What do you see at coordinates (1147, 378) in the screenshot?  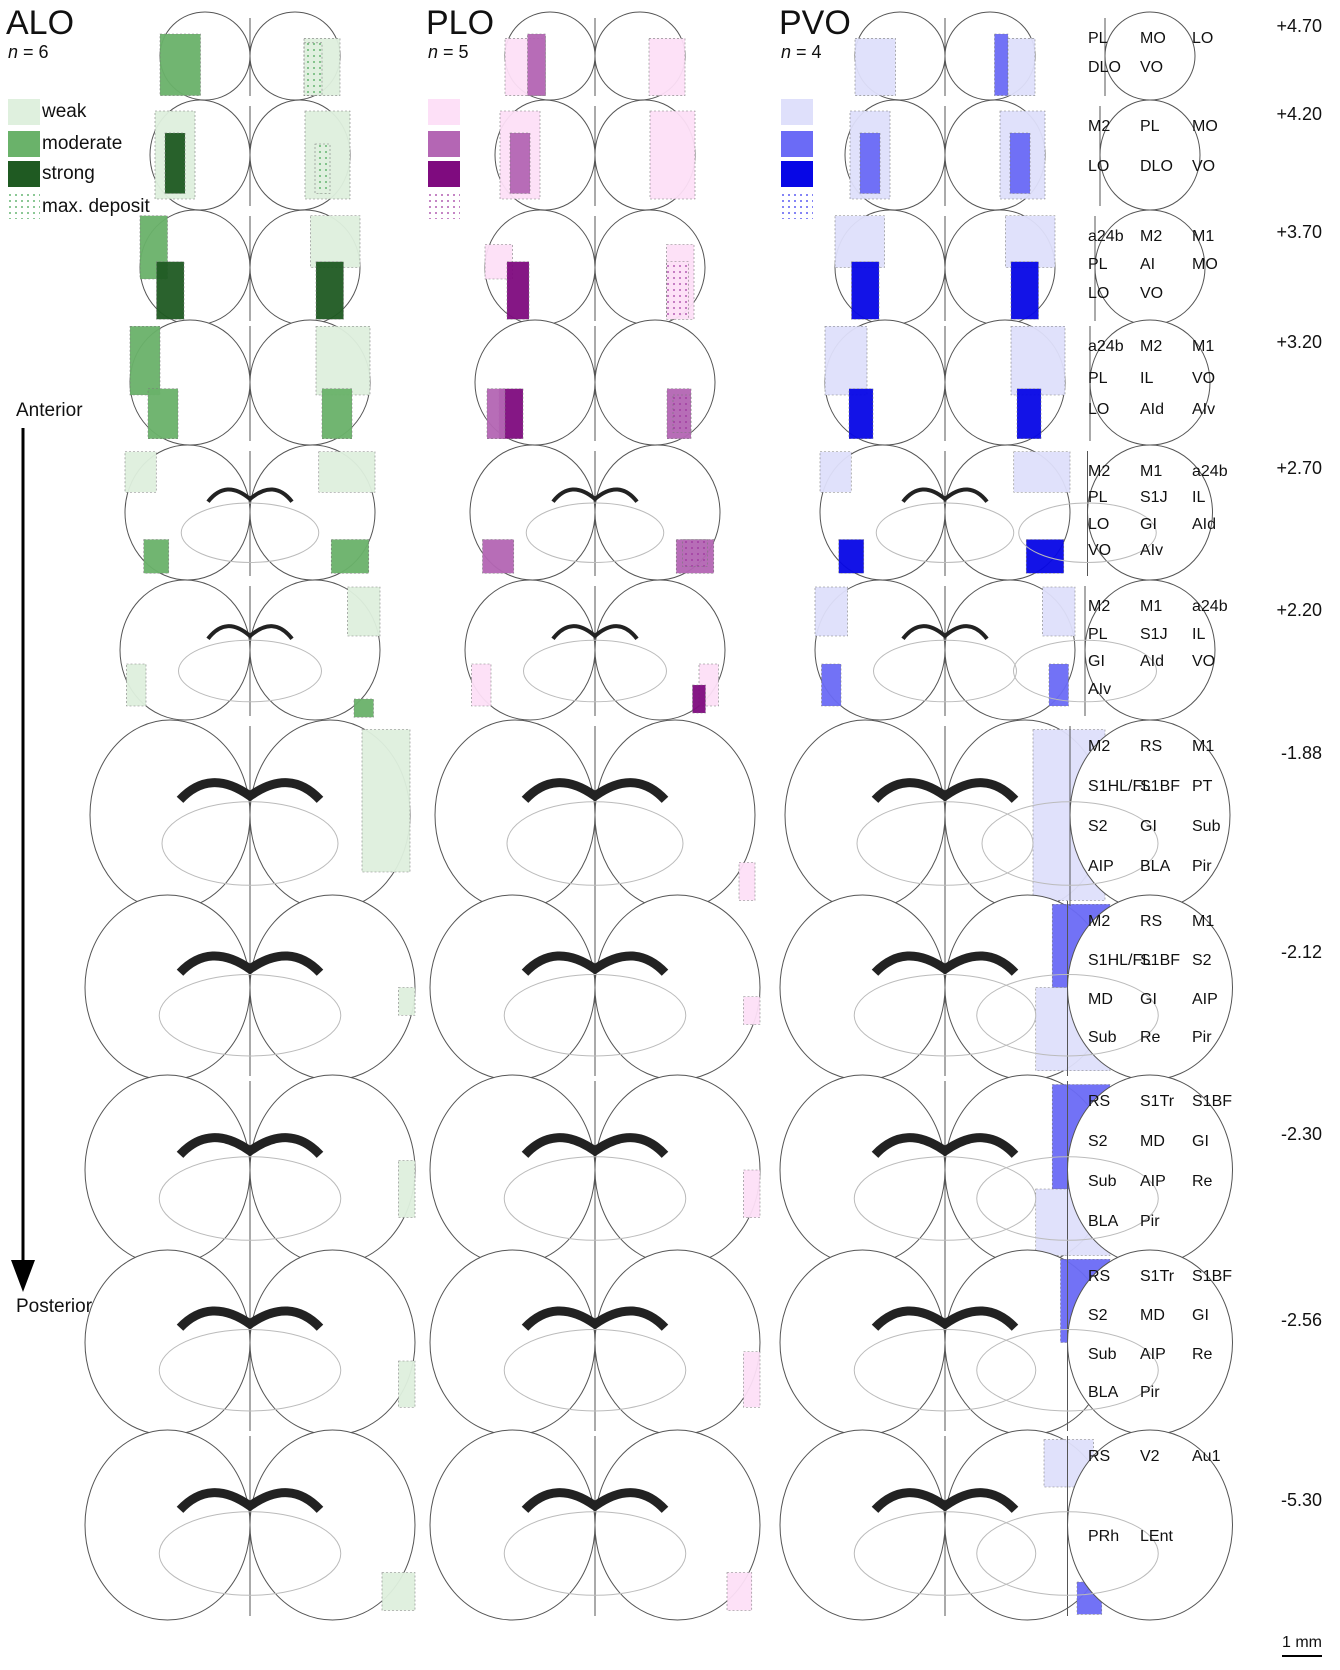 I see `region-label: IL` at bounding box center [1147, 378].